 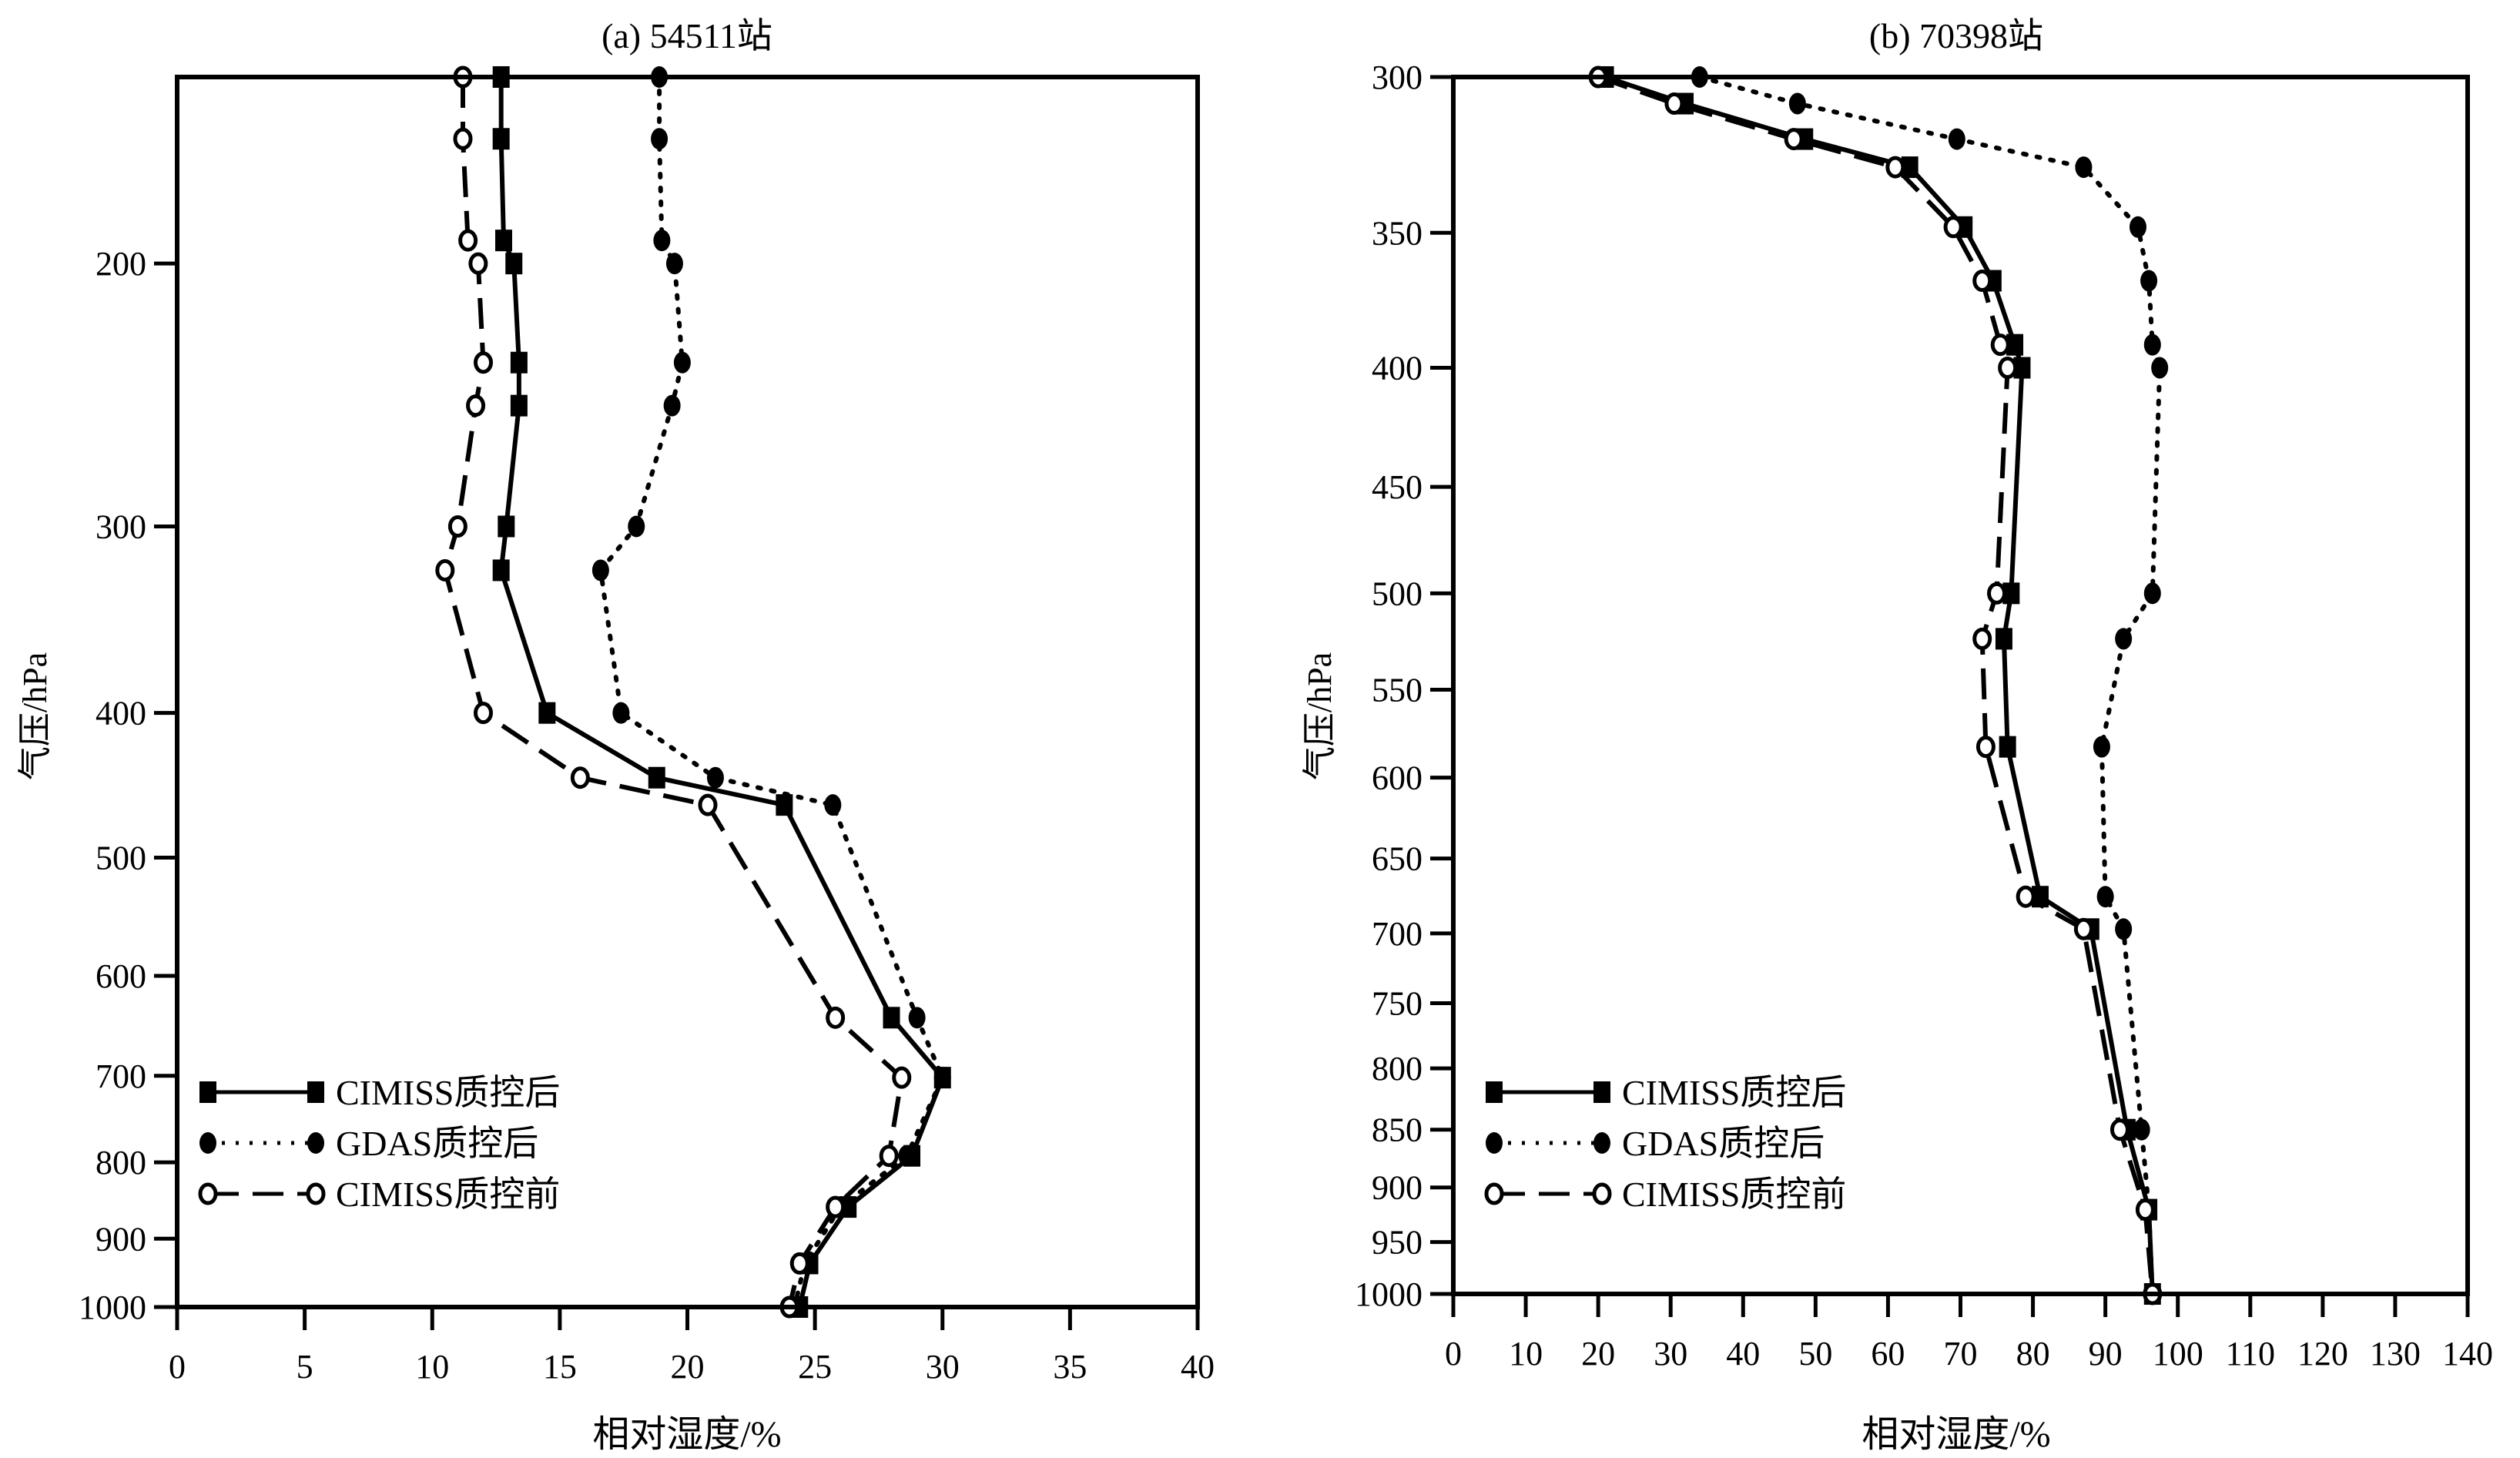 I want to click on series-line, so click(x=772, y=692).